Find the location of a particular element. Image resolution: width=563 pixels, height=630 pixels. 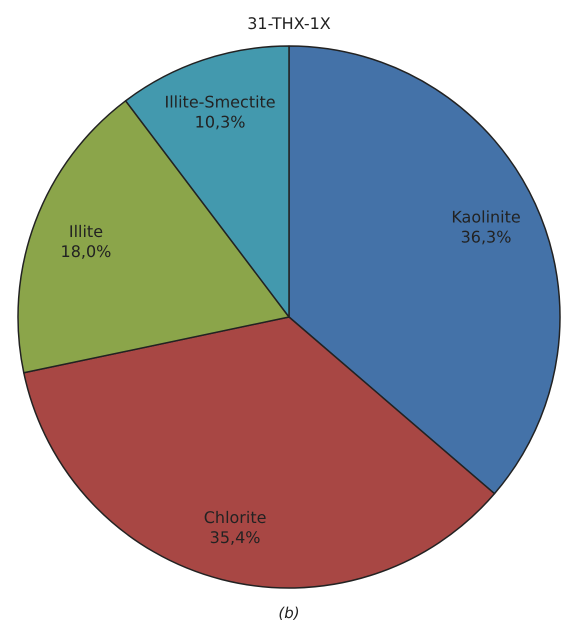

text: (b) is located at coordinates (289, 613).